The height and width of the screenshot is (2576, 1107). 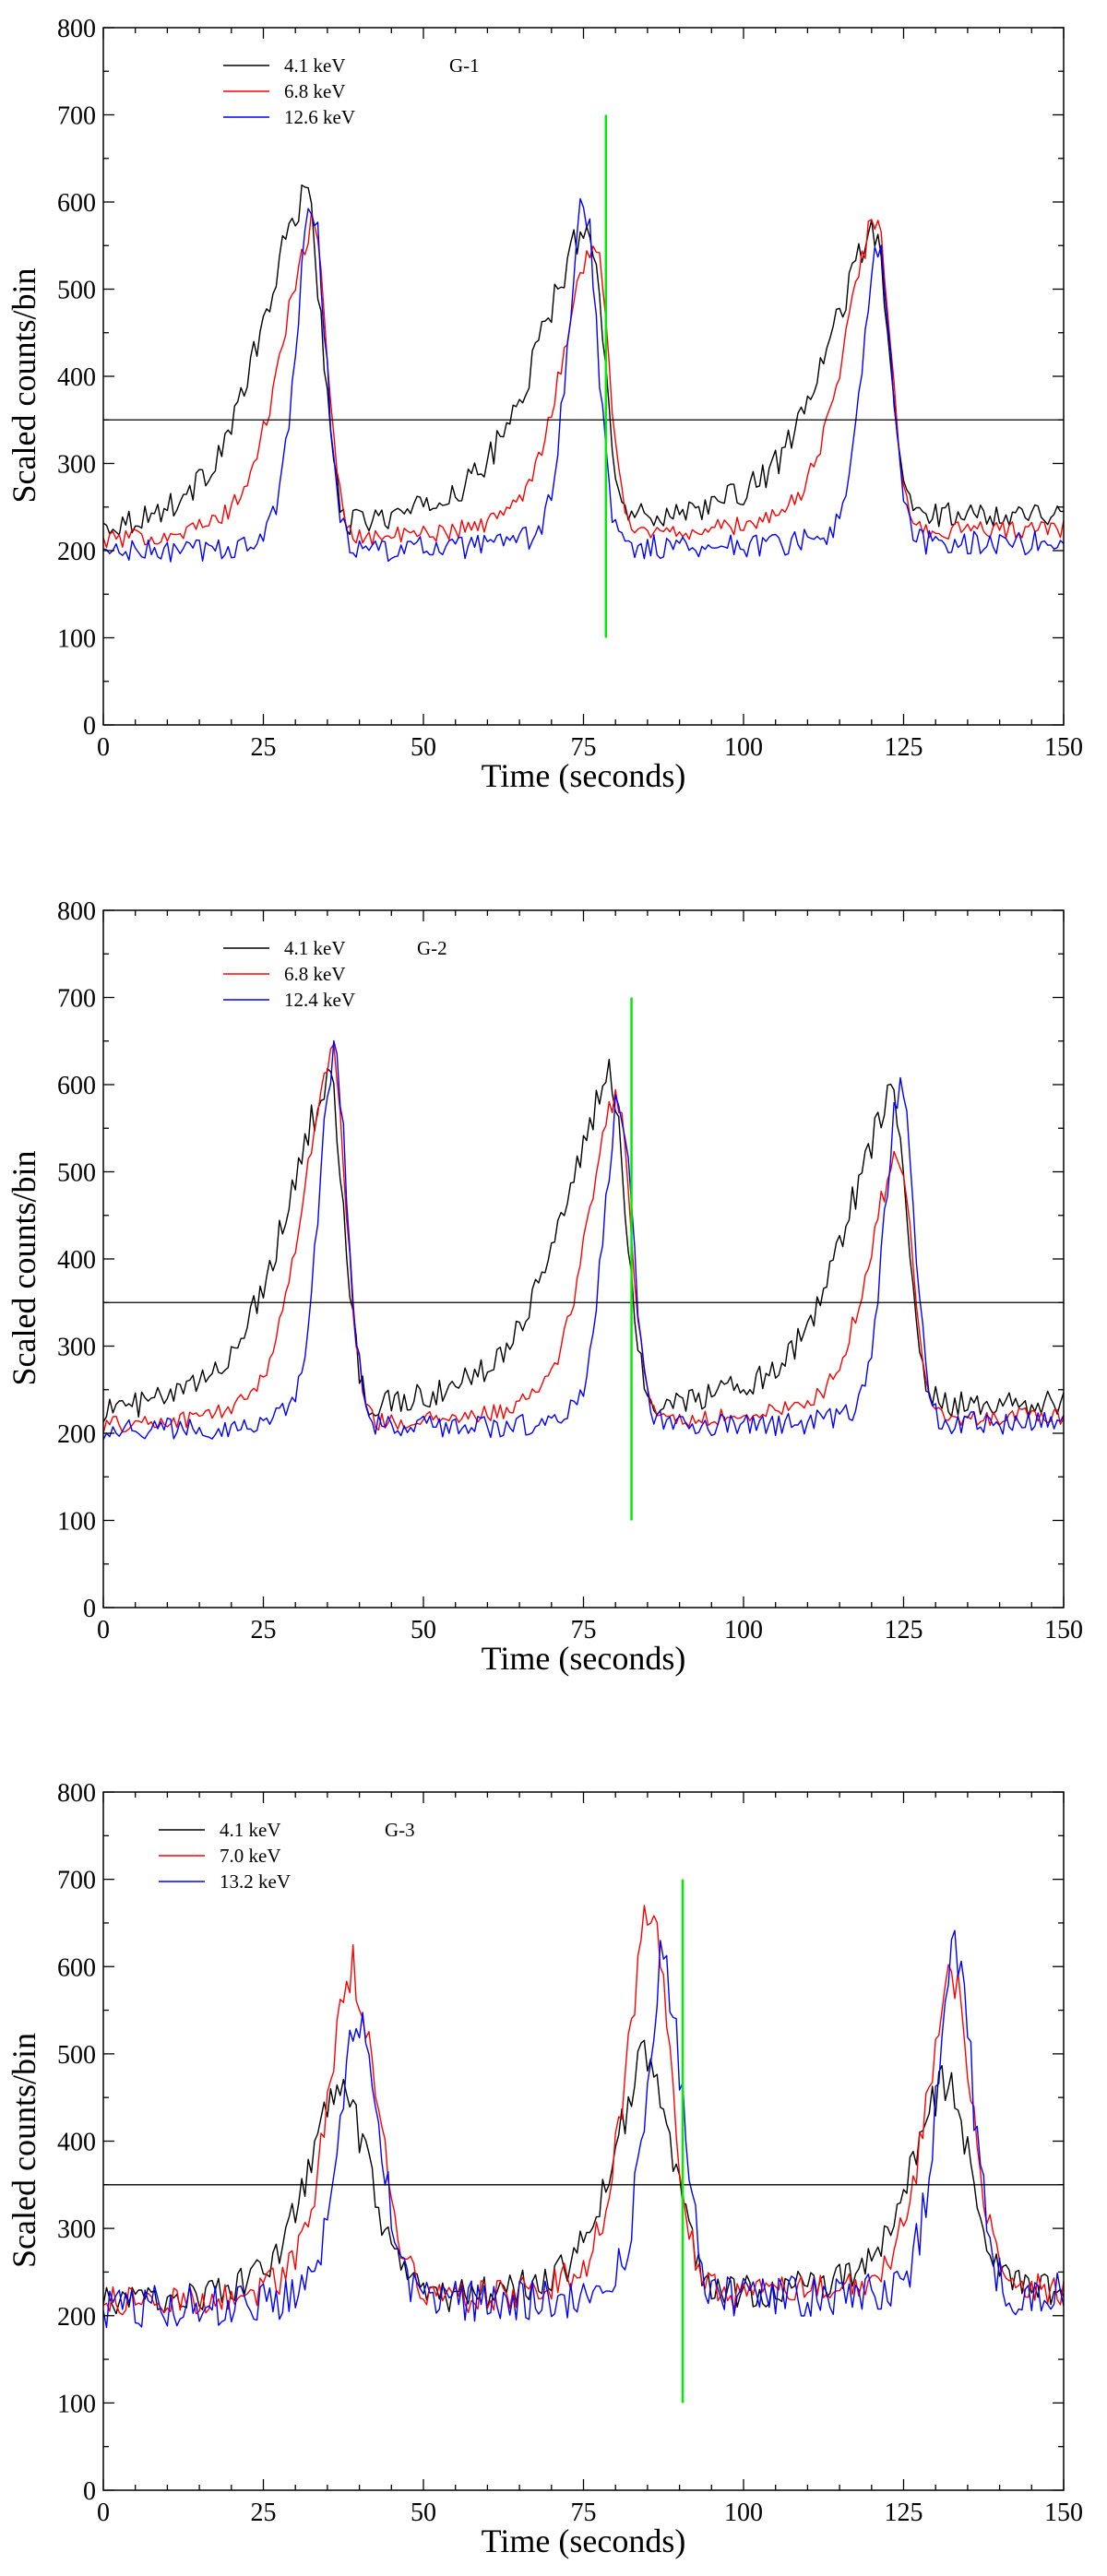 What do you see at coordinates (432, 948) in the screenshot?
I see `panel-label: G-2` at bounding box center [432, 948].